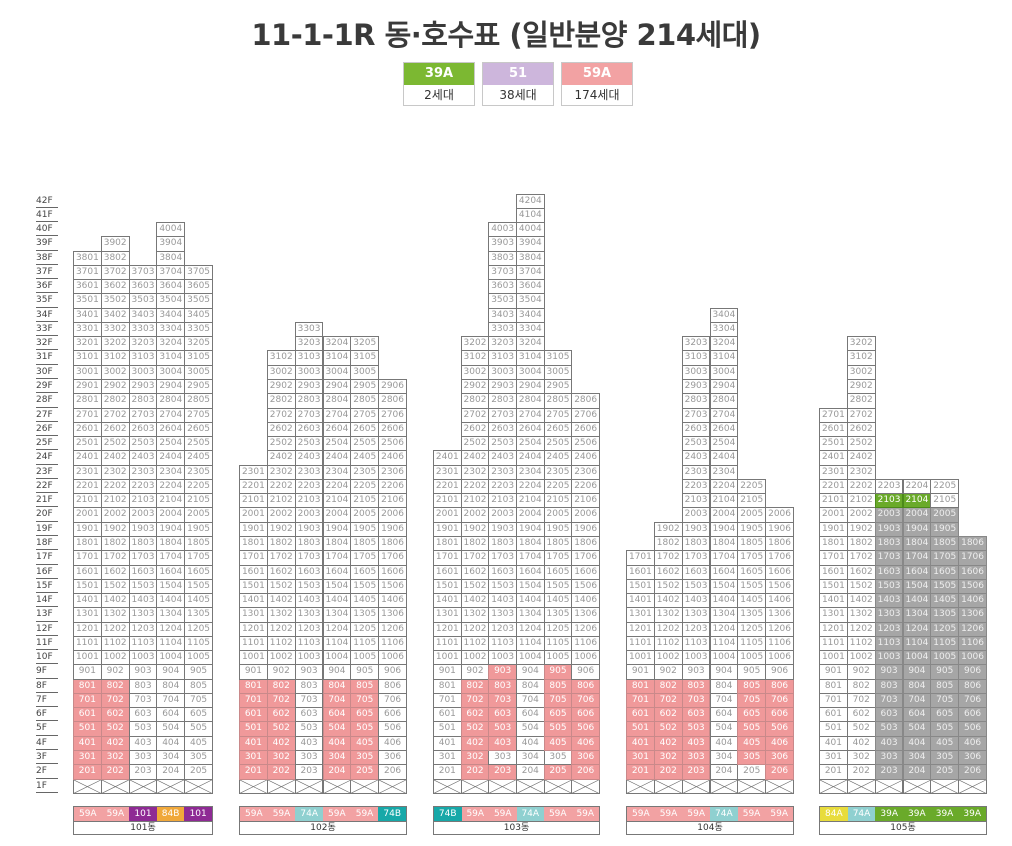 This screenshot has width=1012, height=846. Describe the element at coordinates (889, 572) in the screenshot. I see `unit-cell: 1603` at that location.